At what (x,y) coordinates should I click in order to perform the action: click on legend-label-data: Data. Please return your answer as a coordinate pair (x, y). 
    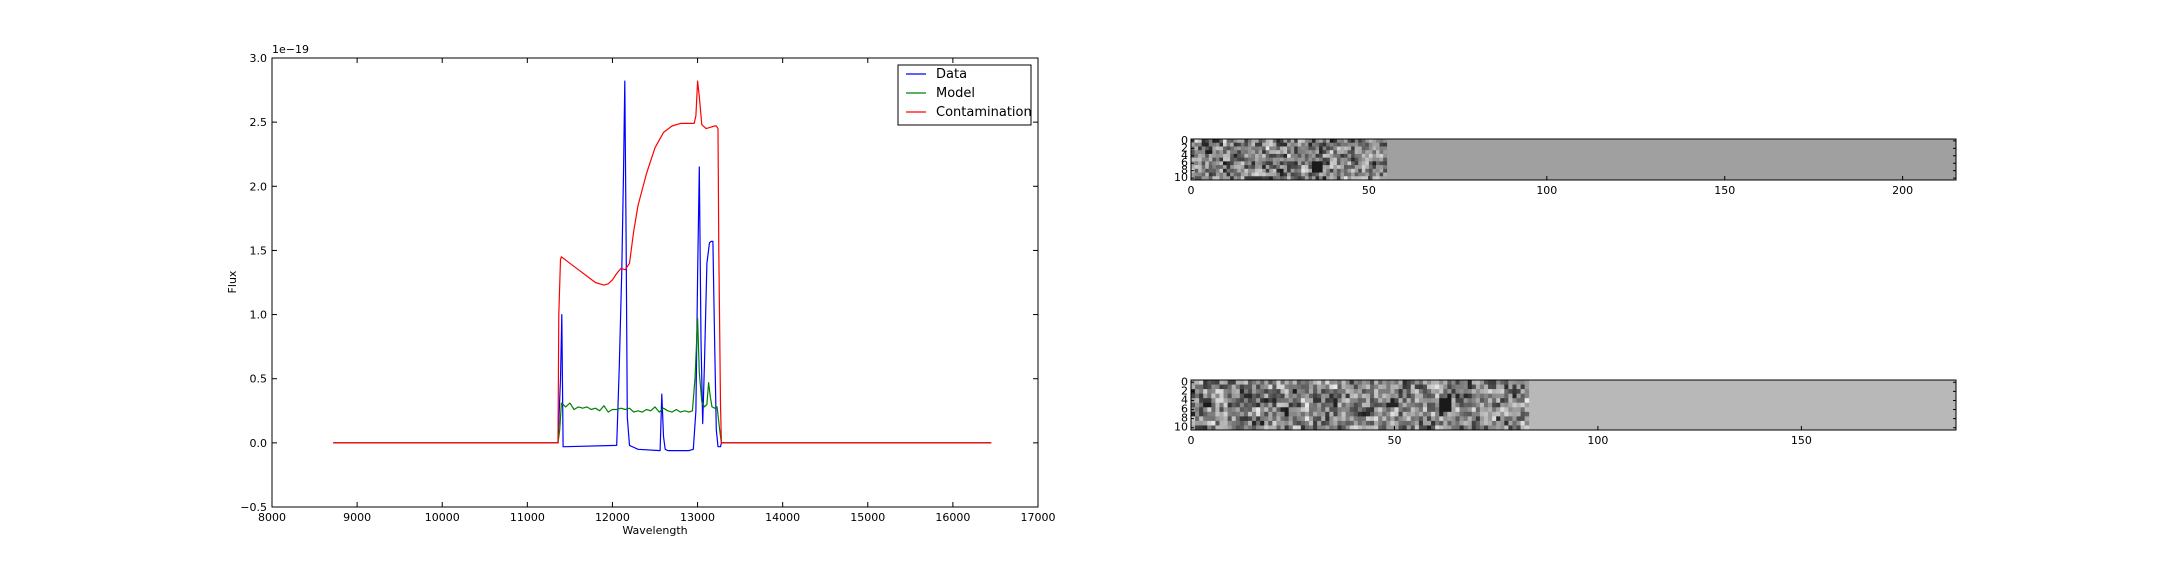
    Looking at the image, I should click on (951, 74).